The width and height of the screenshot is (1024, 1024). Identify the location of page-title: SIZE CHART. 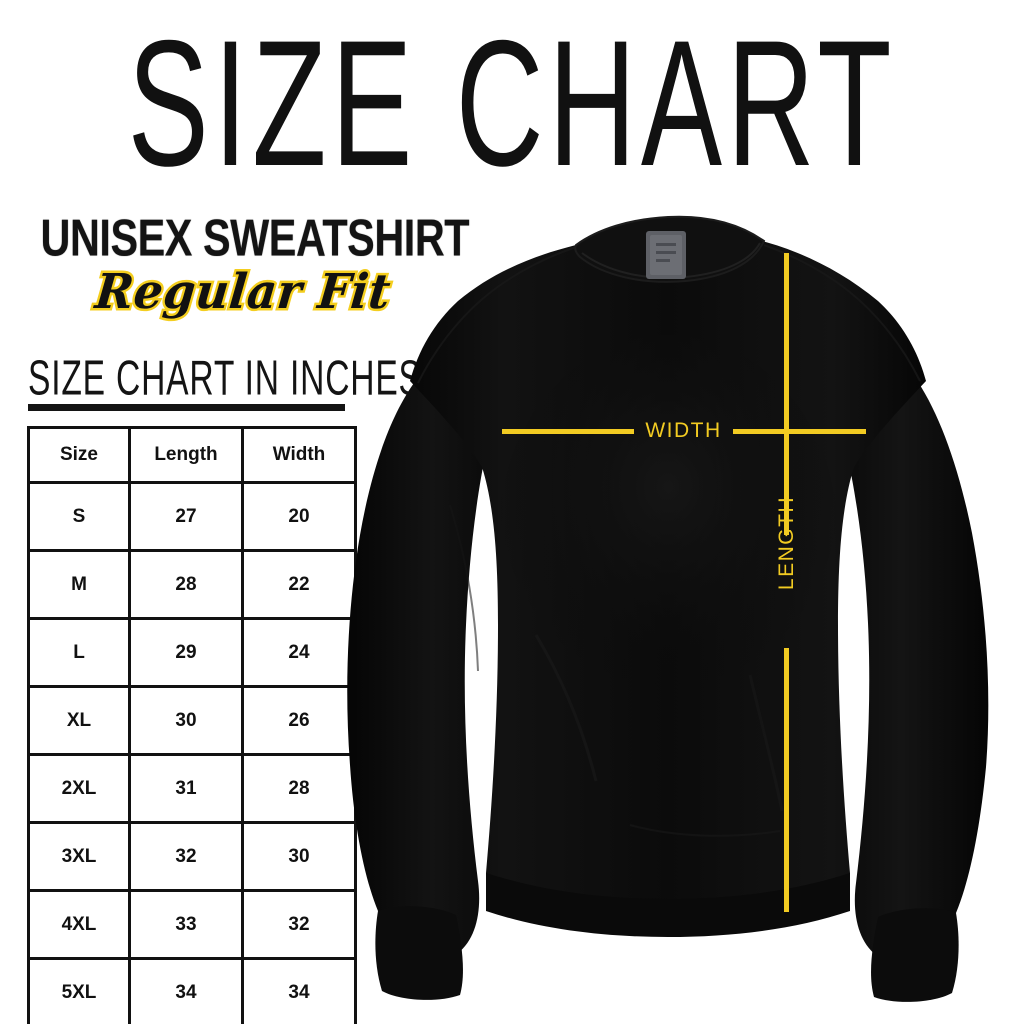
(512, 103).